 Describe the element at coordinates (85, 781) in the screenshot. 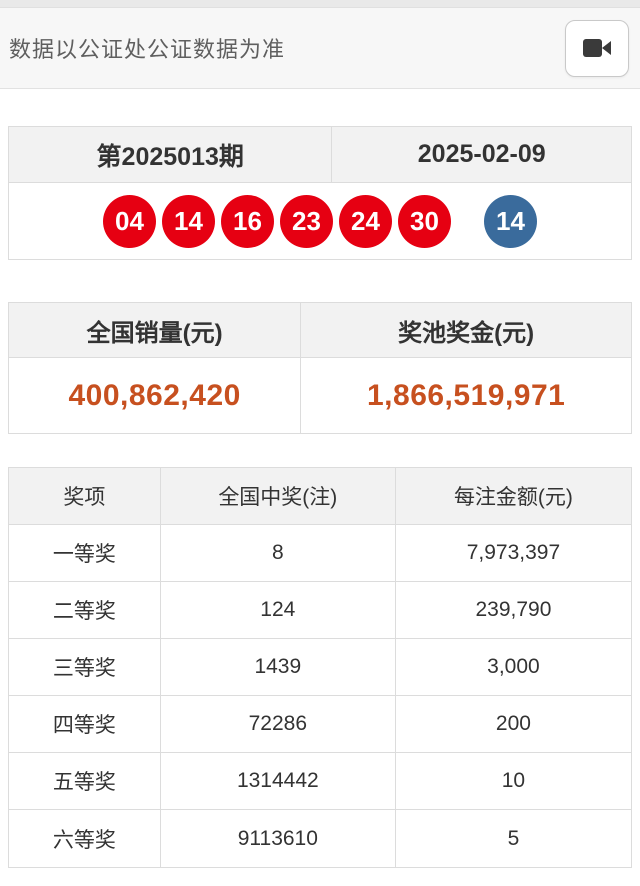

I see `prize-tier: 五等奖` at that location.